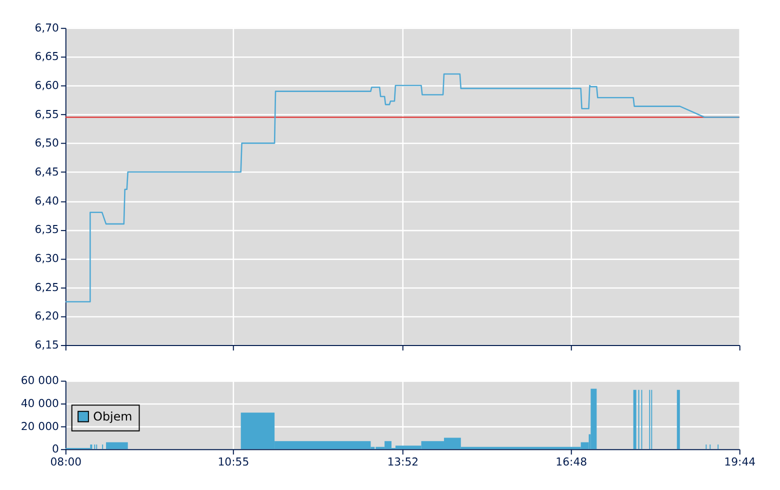 This screenshot has width=780, height=490. I want to click on x-tick-label: 19:44, so click(740, 461).